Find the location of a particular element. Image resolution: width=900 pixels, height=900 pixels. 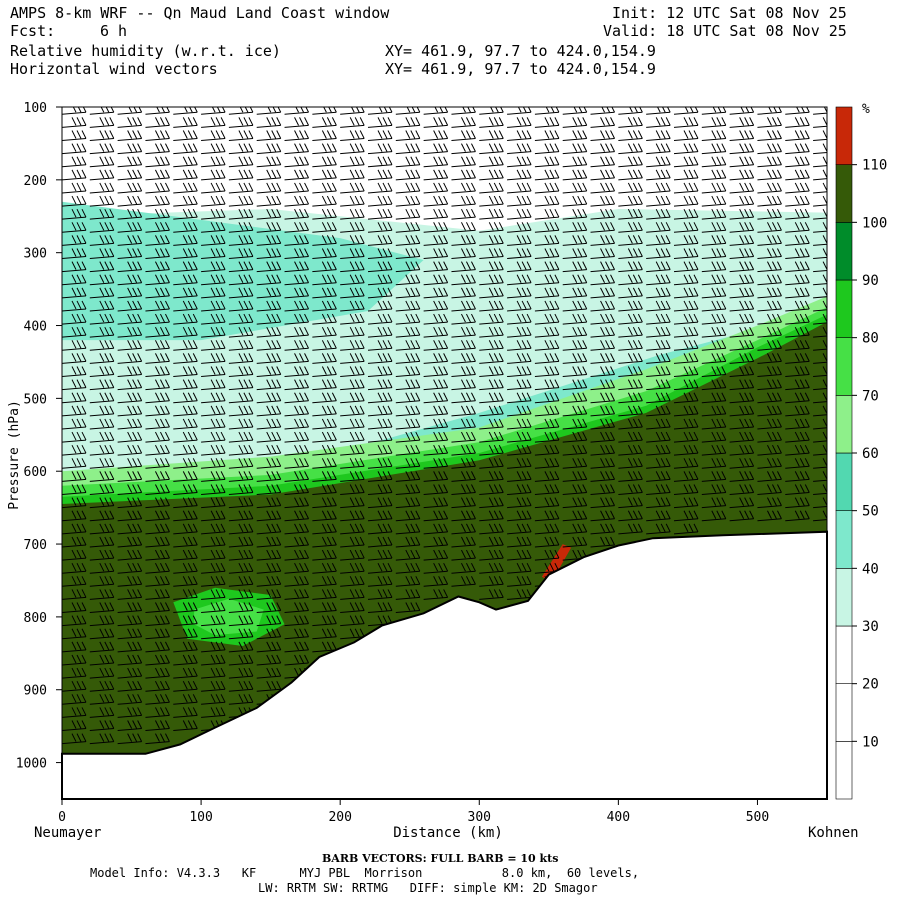

pressure-axis: 100 200 300 400 500 600 700 800 900 1000 is located at coordinates (39, 436).